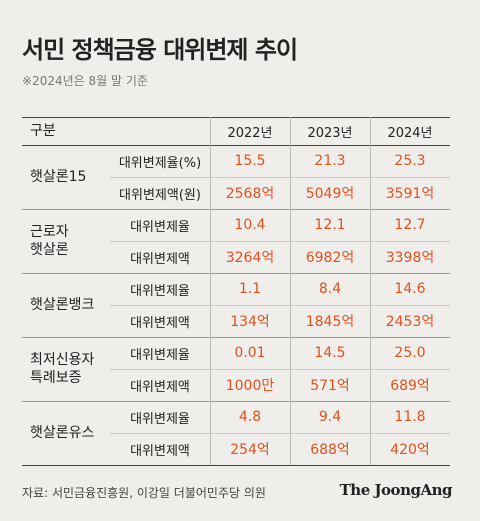 This screenshot has width=480, height=521. What do you see at coordinates (250, 417) in the screenshot?
I see `value-cell: 4.8` at bounding box center [250, 417].